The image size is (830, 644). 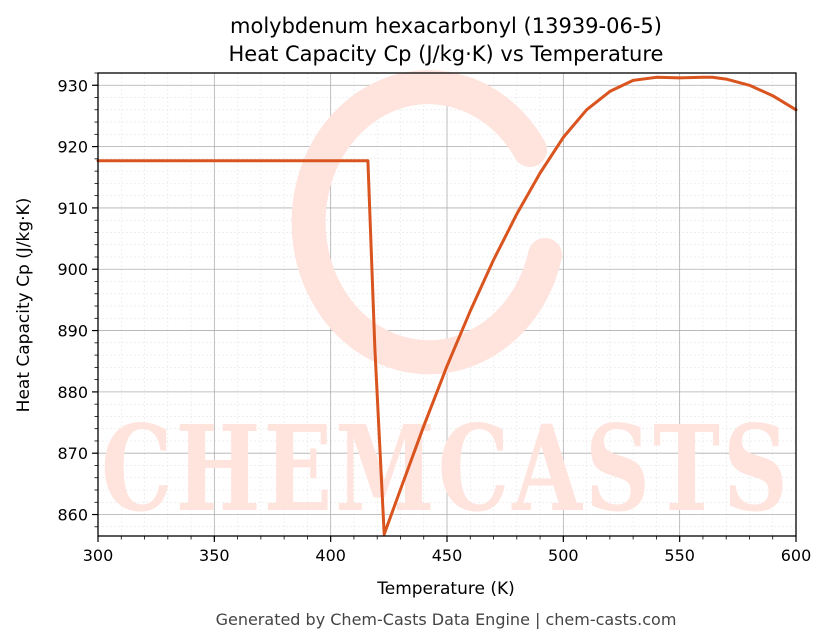 What do you see at coordinates (98, 555) in the screenshot?
I see `x-tick-label: 300` at bounding box center [98, 555].